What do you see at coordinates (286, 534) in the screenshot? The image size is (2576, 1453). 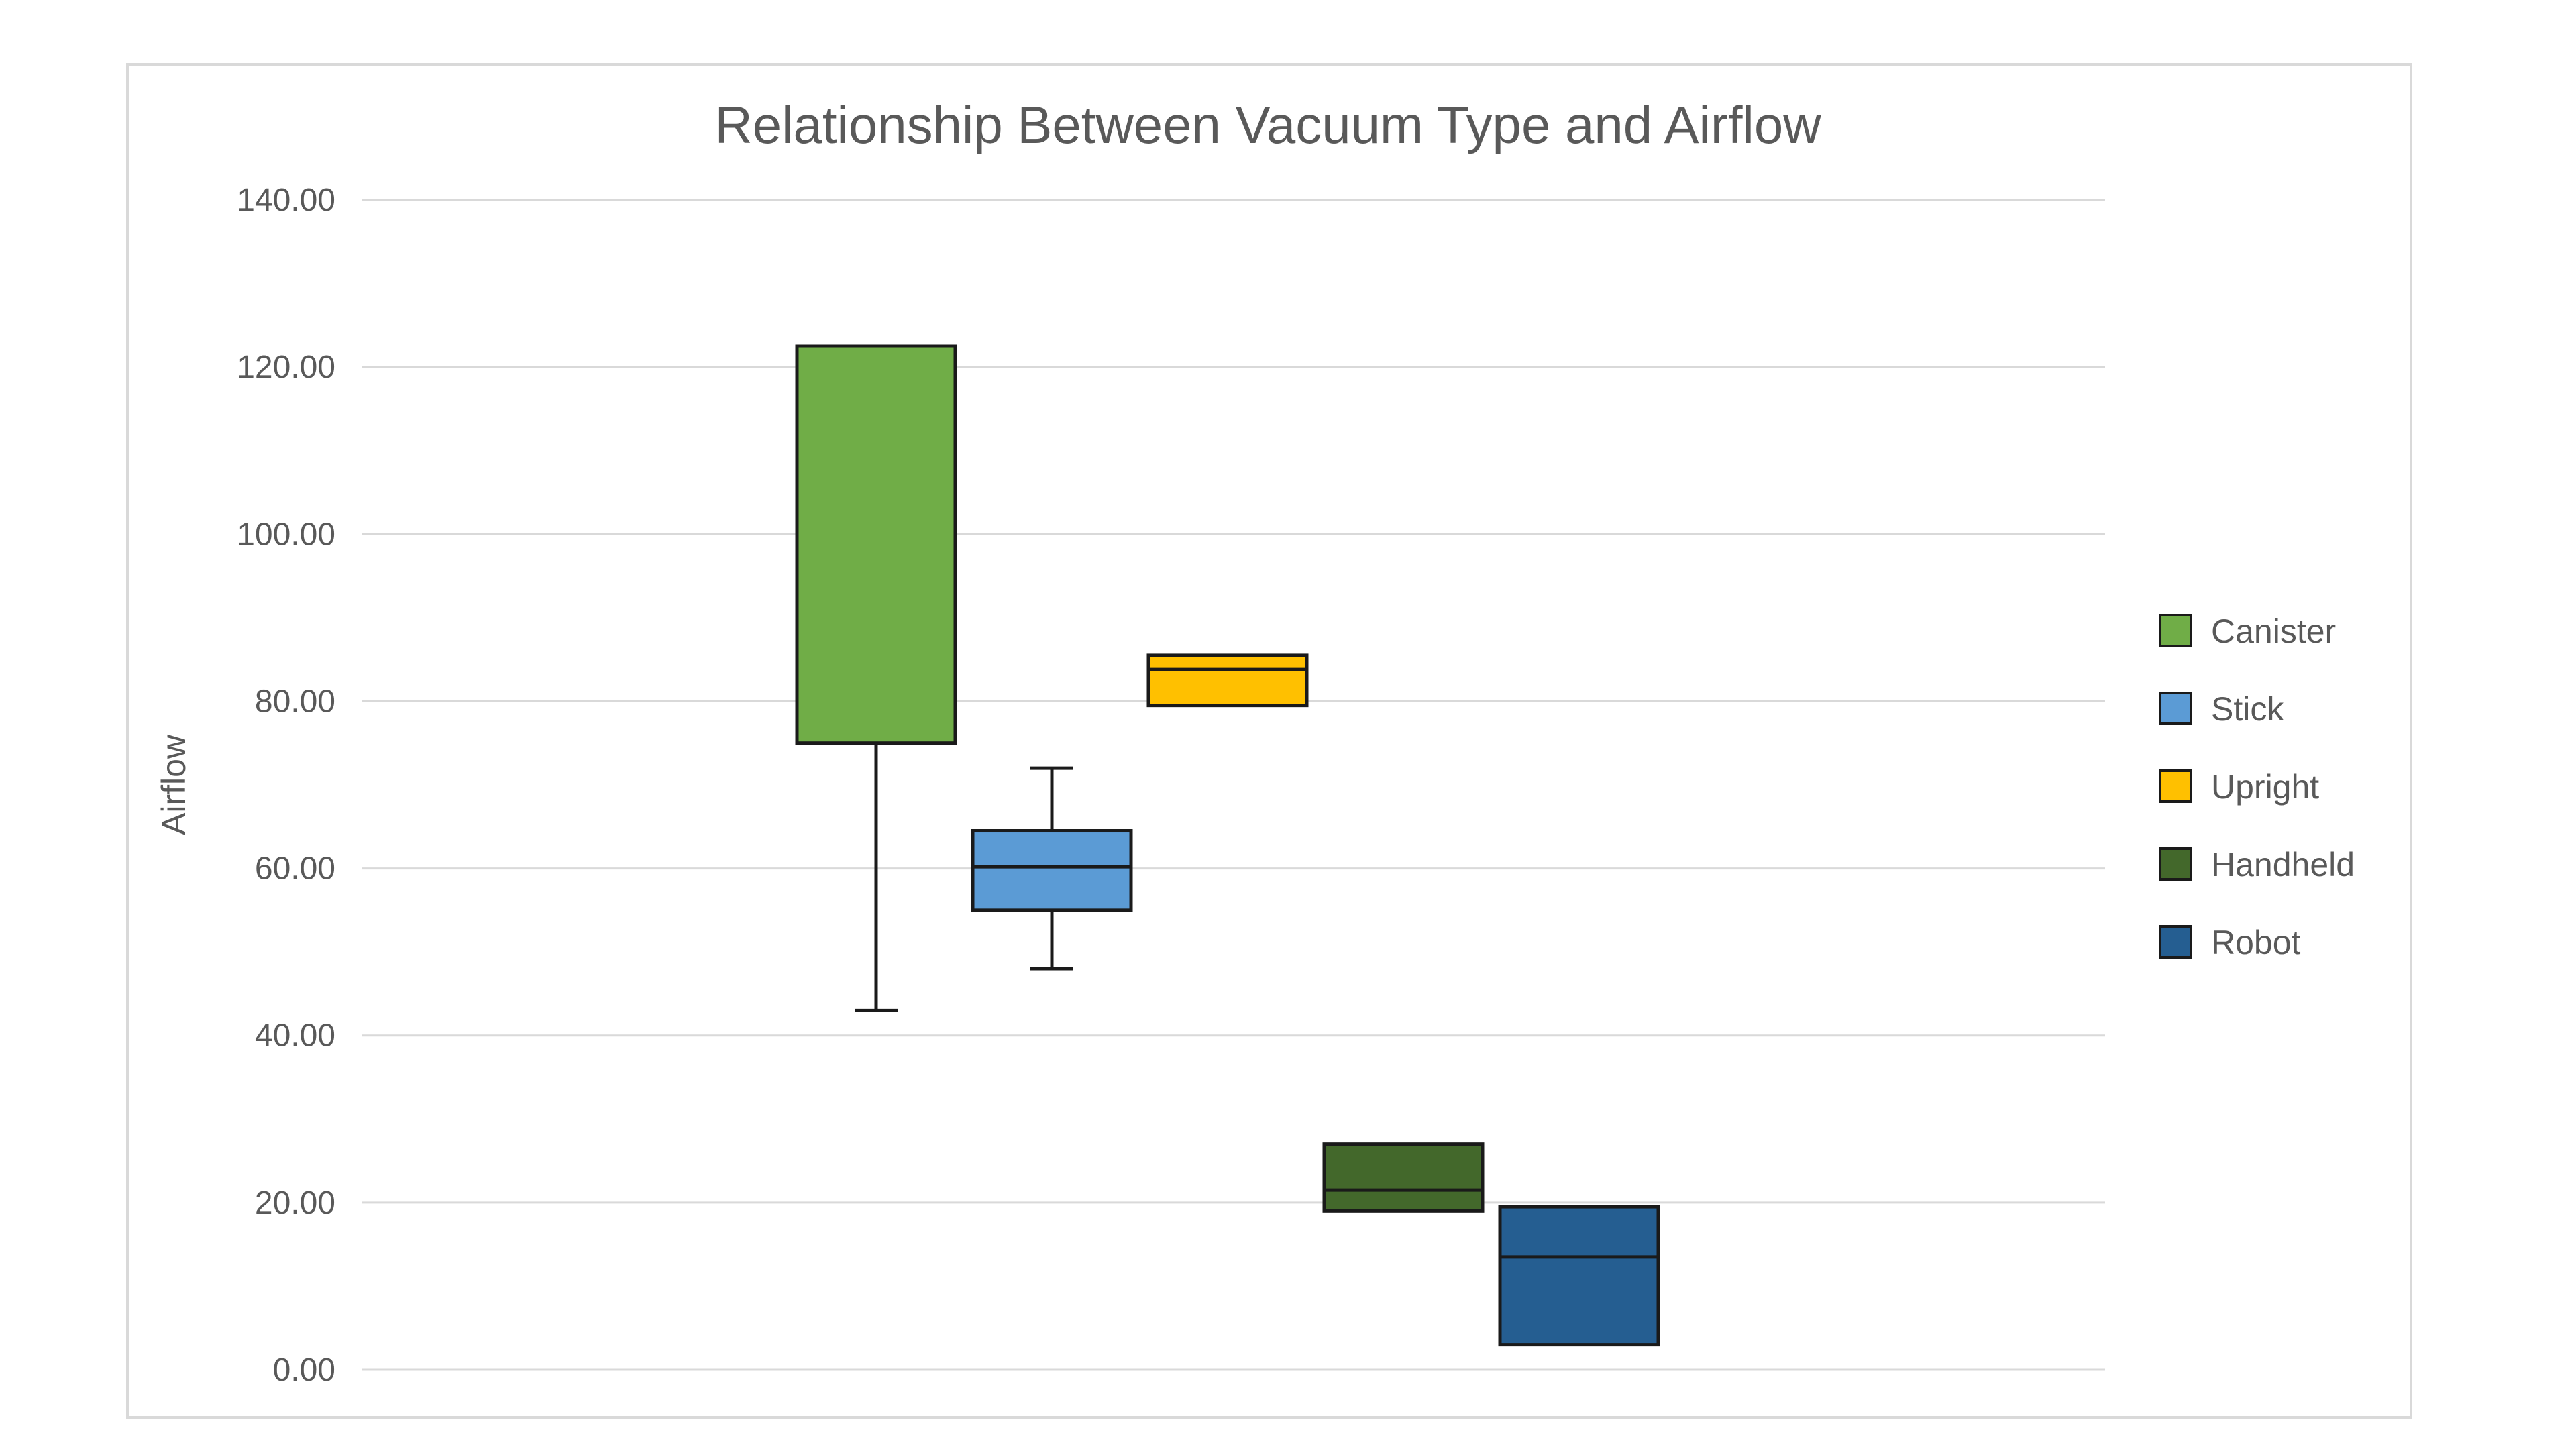 I see `y-tick-label: 100.00` at bounding box center [286, 534].